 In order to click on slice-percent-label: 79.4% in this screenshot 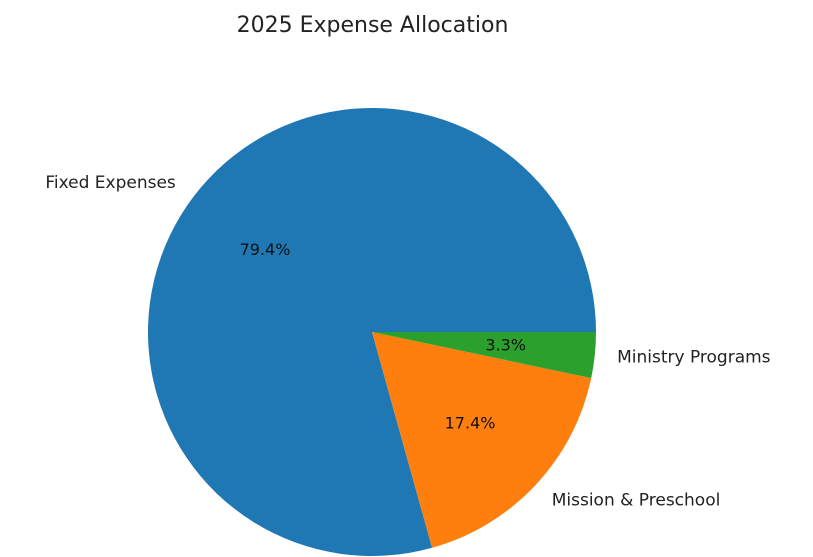, I will do `click(265, 249)`.